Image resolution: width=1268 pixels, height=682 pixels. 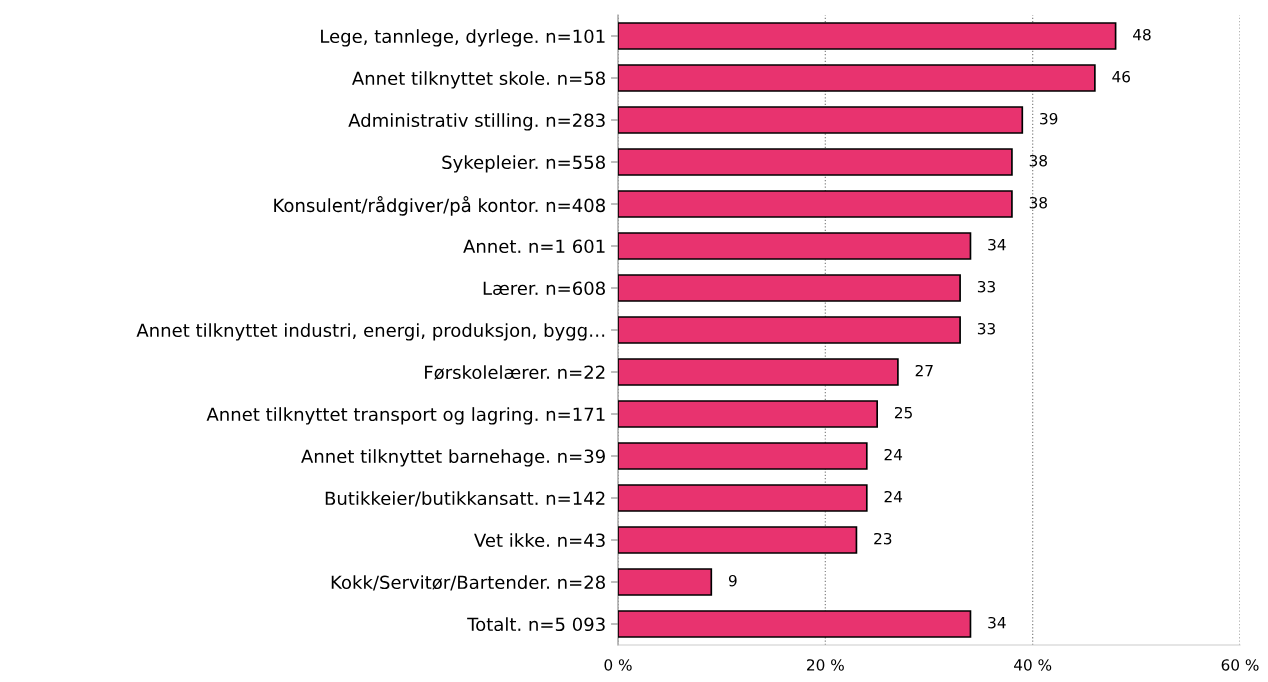 What do you see at coordinates (544, 288) in the screenshot?
I see `y-tick-label: Lærer. n=608` at bounding box center [544, 288].